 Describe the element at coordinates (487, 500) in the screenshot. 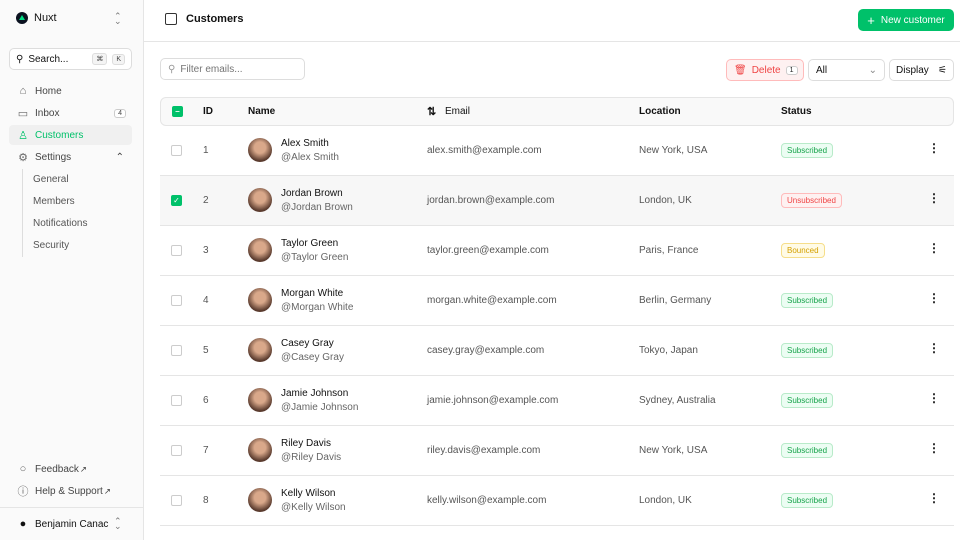

I see `customer-email: kelly.wilson@example.com` at that location.